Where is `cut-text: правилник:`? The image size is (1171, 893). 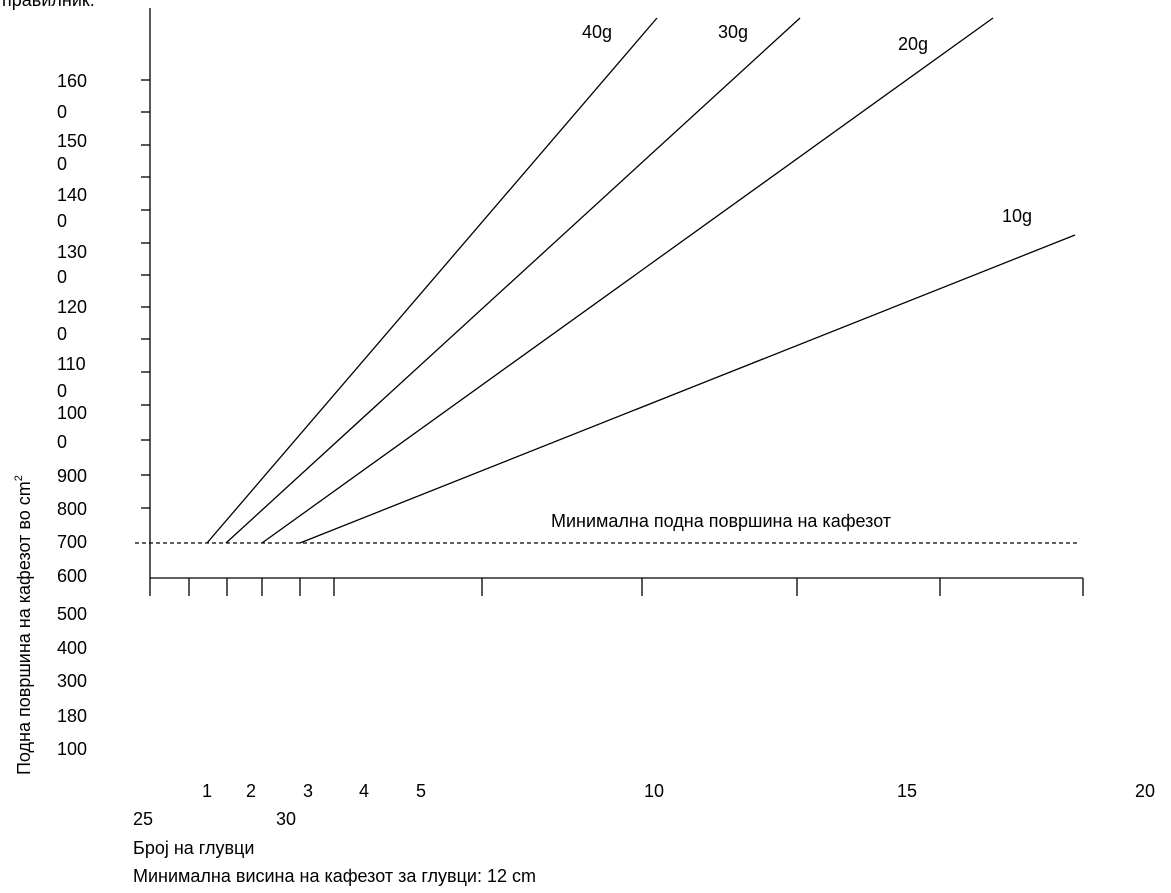 cut-text: правилник: is located at coordinates (48, 5).